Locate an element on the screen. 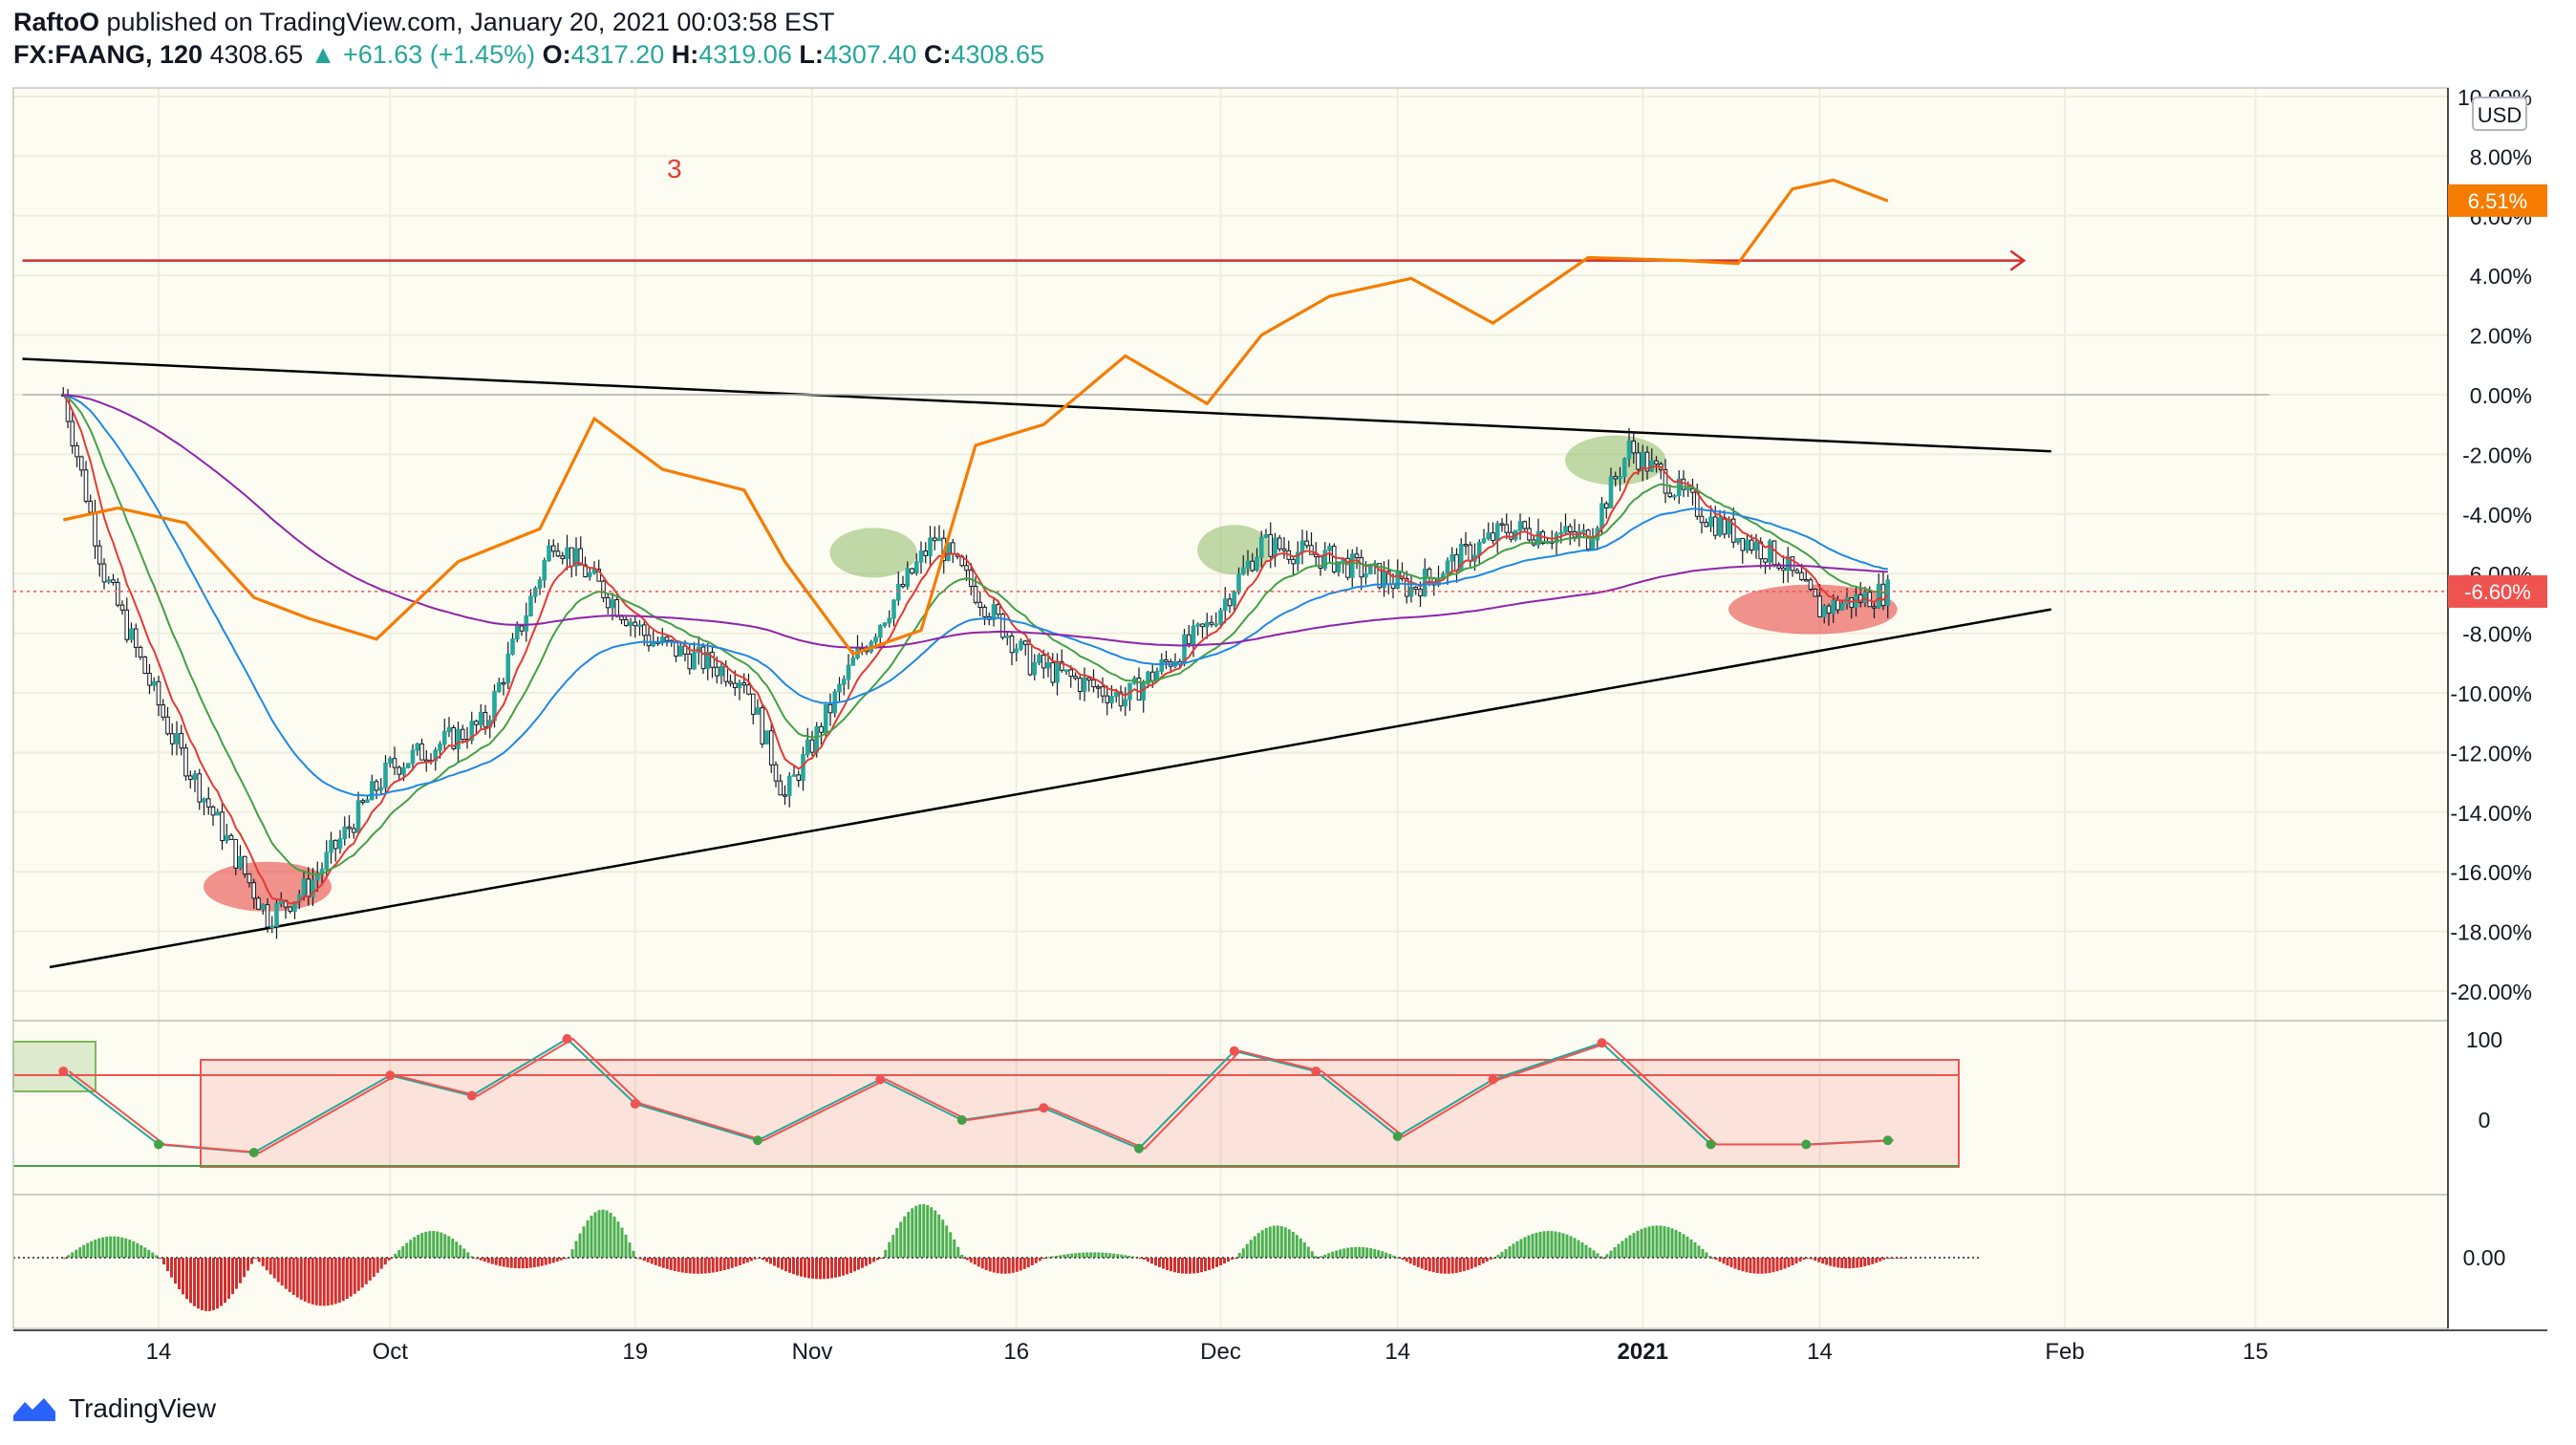  symbol-name: FX:FAANG, 120 is located at coordinates (108, 54).